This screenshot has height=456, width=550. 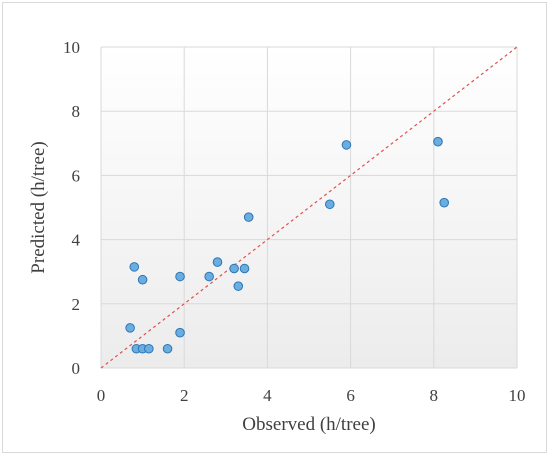 I want to click on x-tick-label: 10, so click(x=517, y=395).